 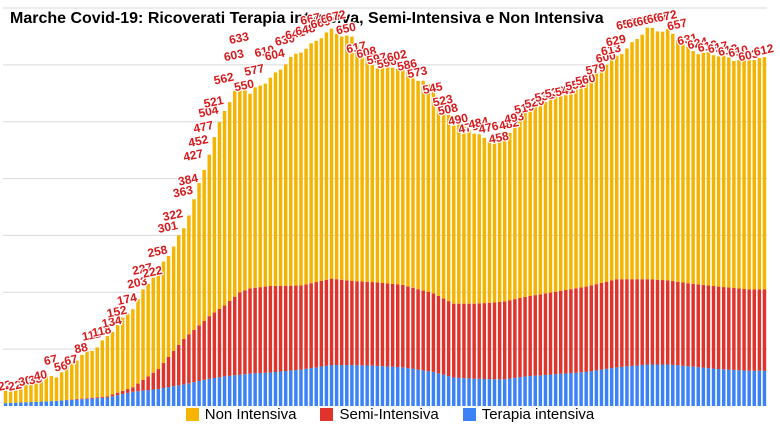 What do you see at coordinates (244, 85) in the screenshot?
I see `data-label: 550` at bounding box center [244, 85].